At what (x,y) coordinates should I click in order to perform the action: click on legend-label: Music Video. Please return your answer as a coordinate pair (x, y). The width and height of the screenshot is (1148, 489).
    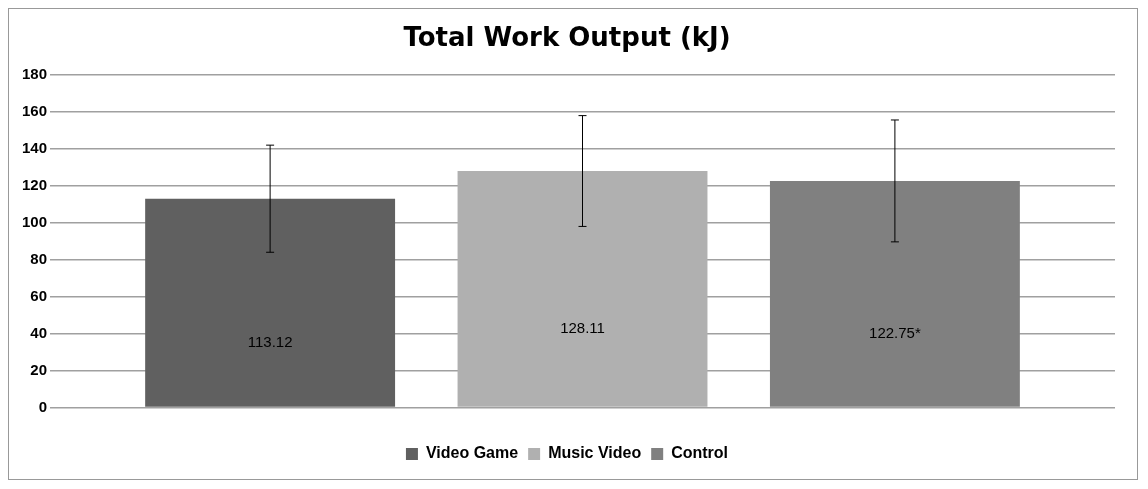
    Looking at the image, I should click on (595, 453).